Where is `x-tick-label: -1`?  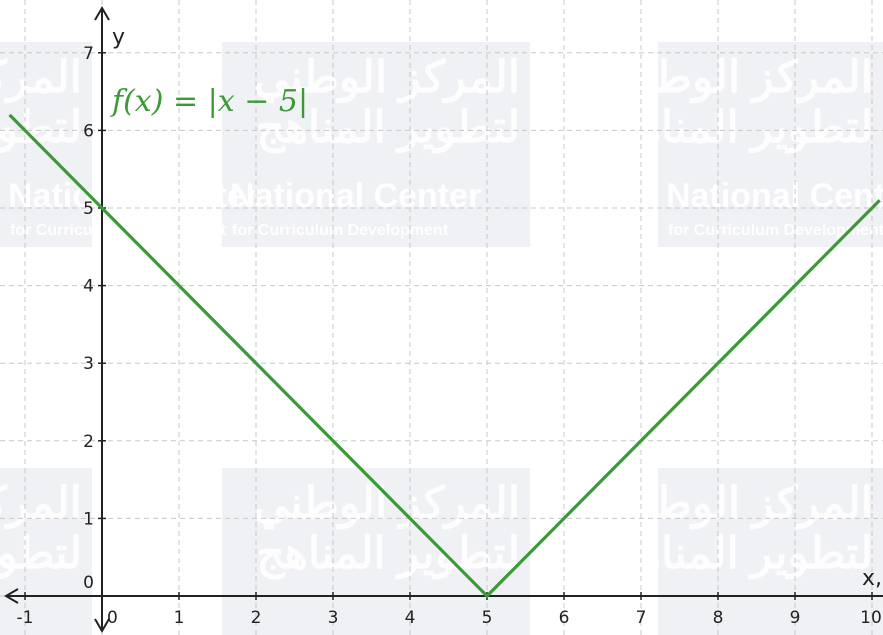 x-tick-label: -1 is located at coordinates (25, 618).